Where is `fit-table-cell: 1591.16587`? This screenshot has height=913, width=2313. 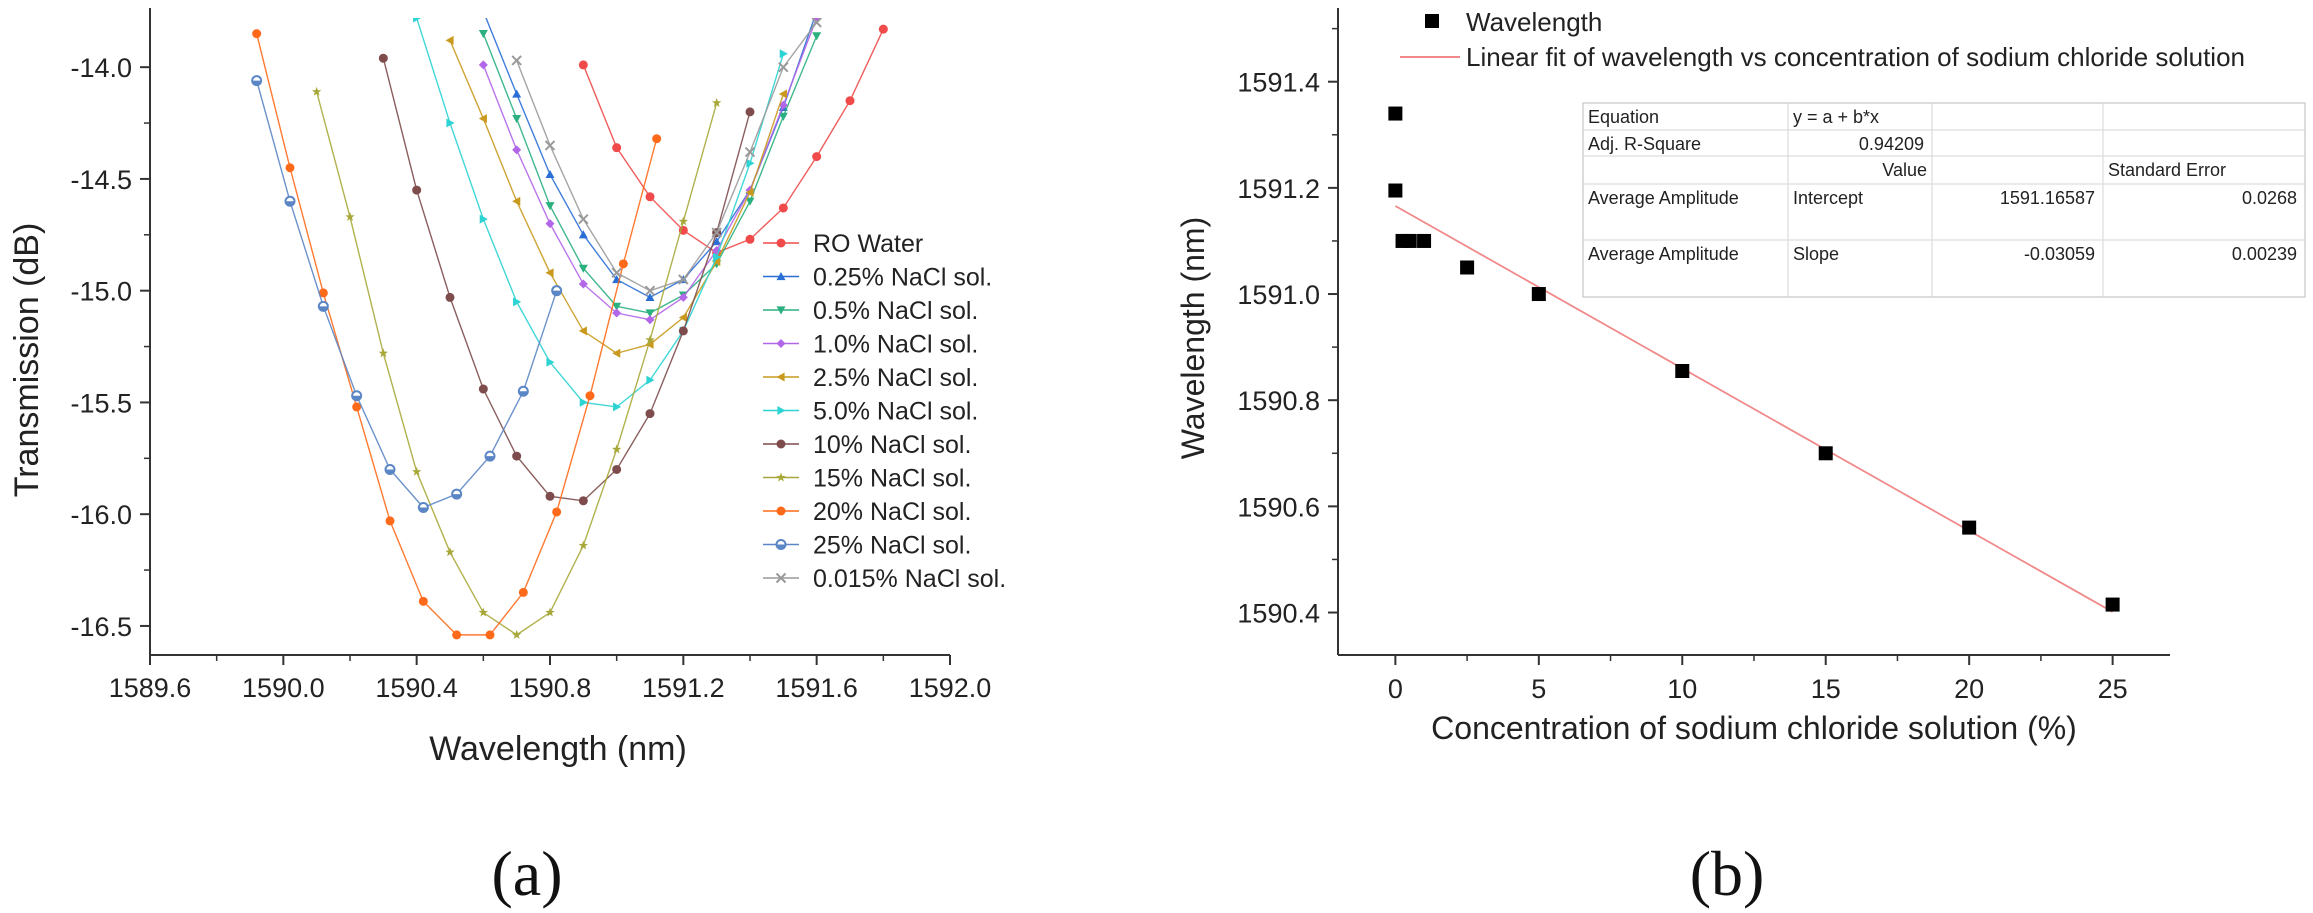
fit-table-cell: 1591.16587 is located at coordinates (2047, 198).